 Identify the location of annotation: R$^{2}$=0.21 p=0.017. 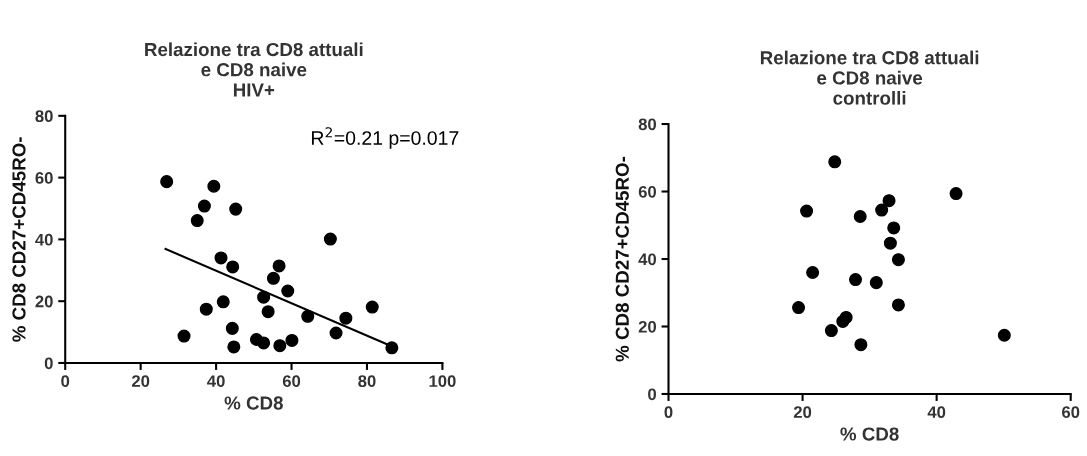
(385, 138).